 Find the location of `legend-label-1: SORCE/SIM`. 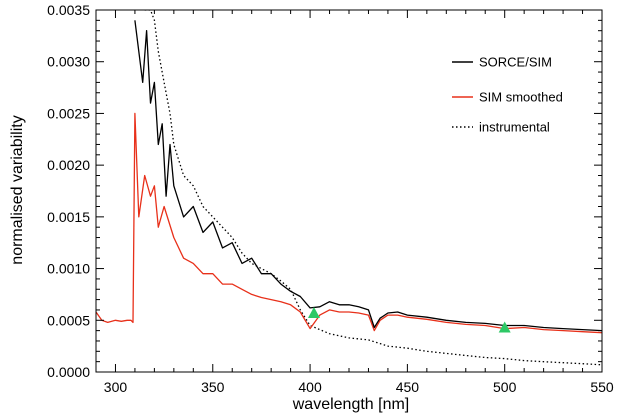

legend-label-1: SORCE/SIM is located at coordinates (515, 62).